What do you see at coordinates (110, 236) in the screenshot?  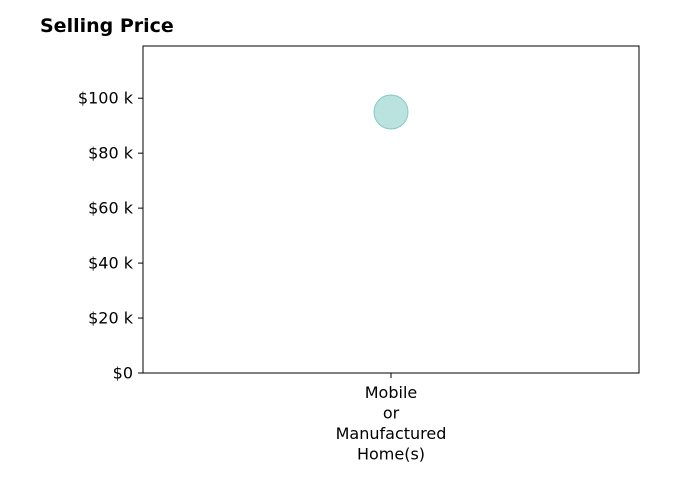 I see `y-axis: $0 $20 k $40 k $60 k $80 k $100 k` at bounding box center [110, 236].